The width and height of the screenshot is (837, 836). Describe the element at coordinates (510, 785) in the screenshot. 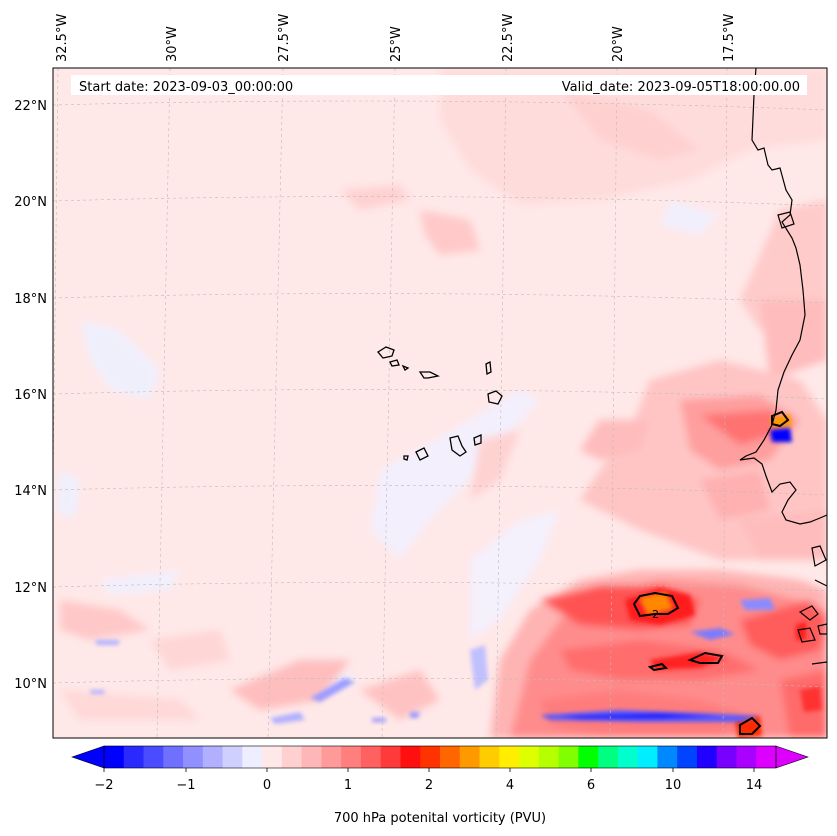

I see `colorbar-tick-label: 4` at that location.